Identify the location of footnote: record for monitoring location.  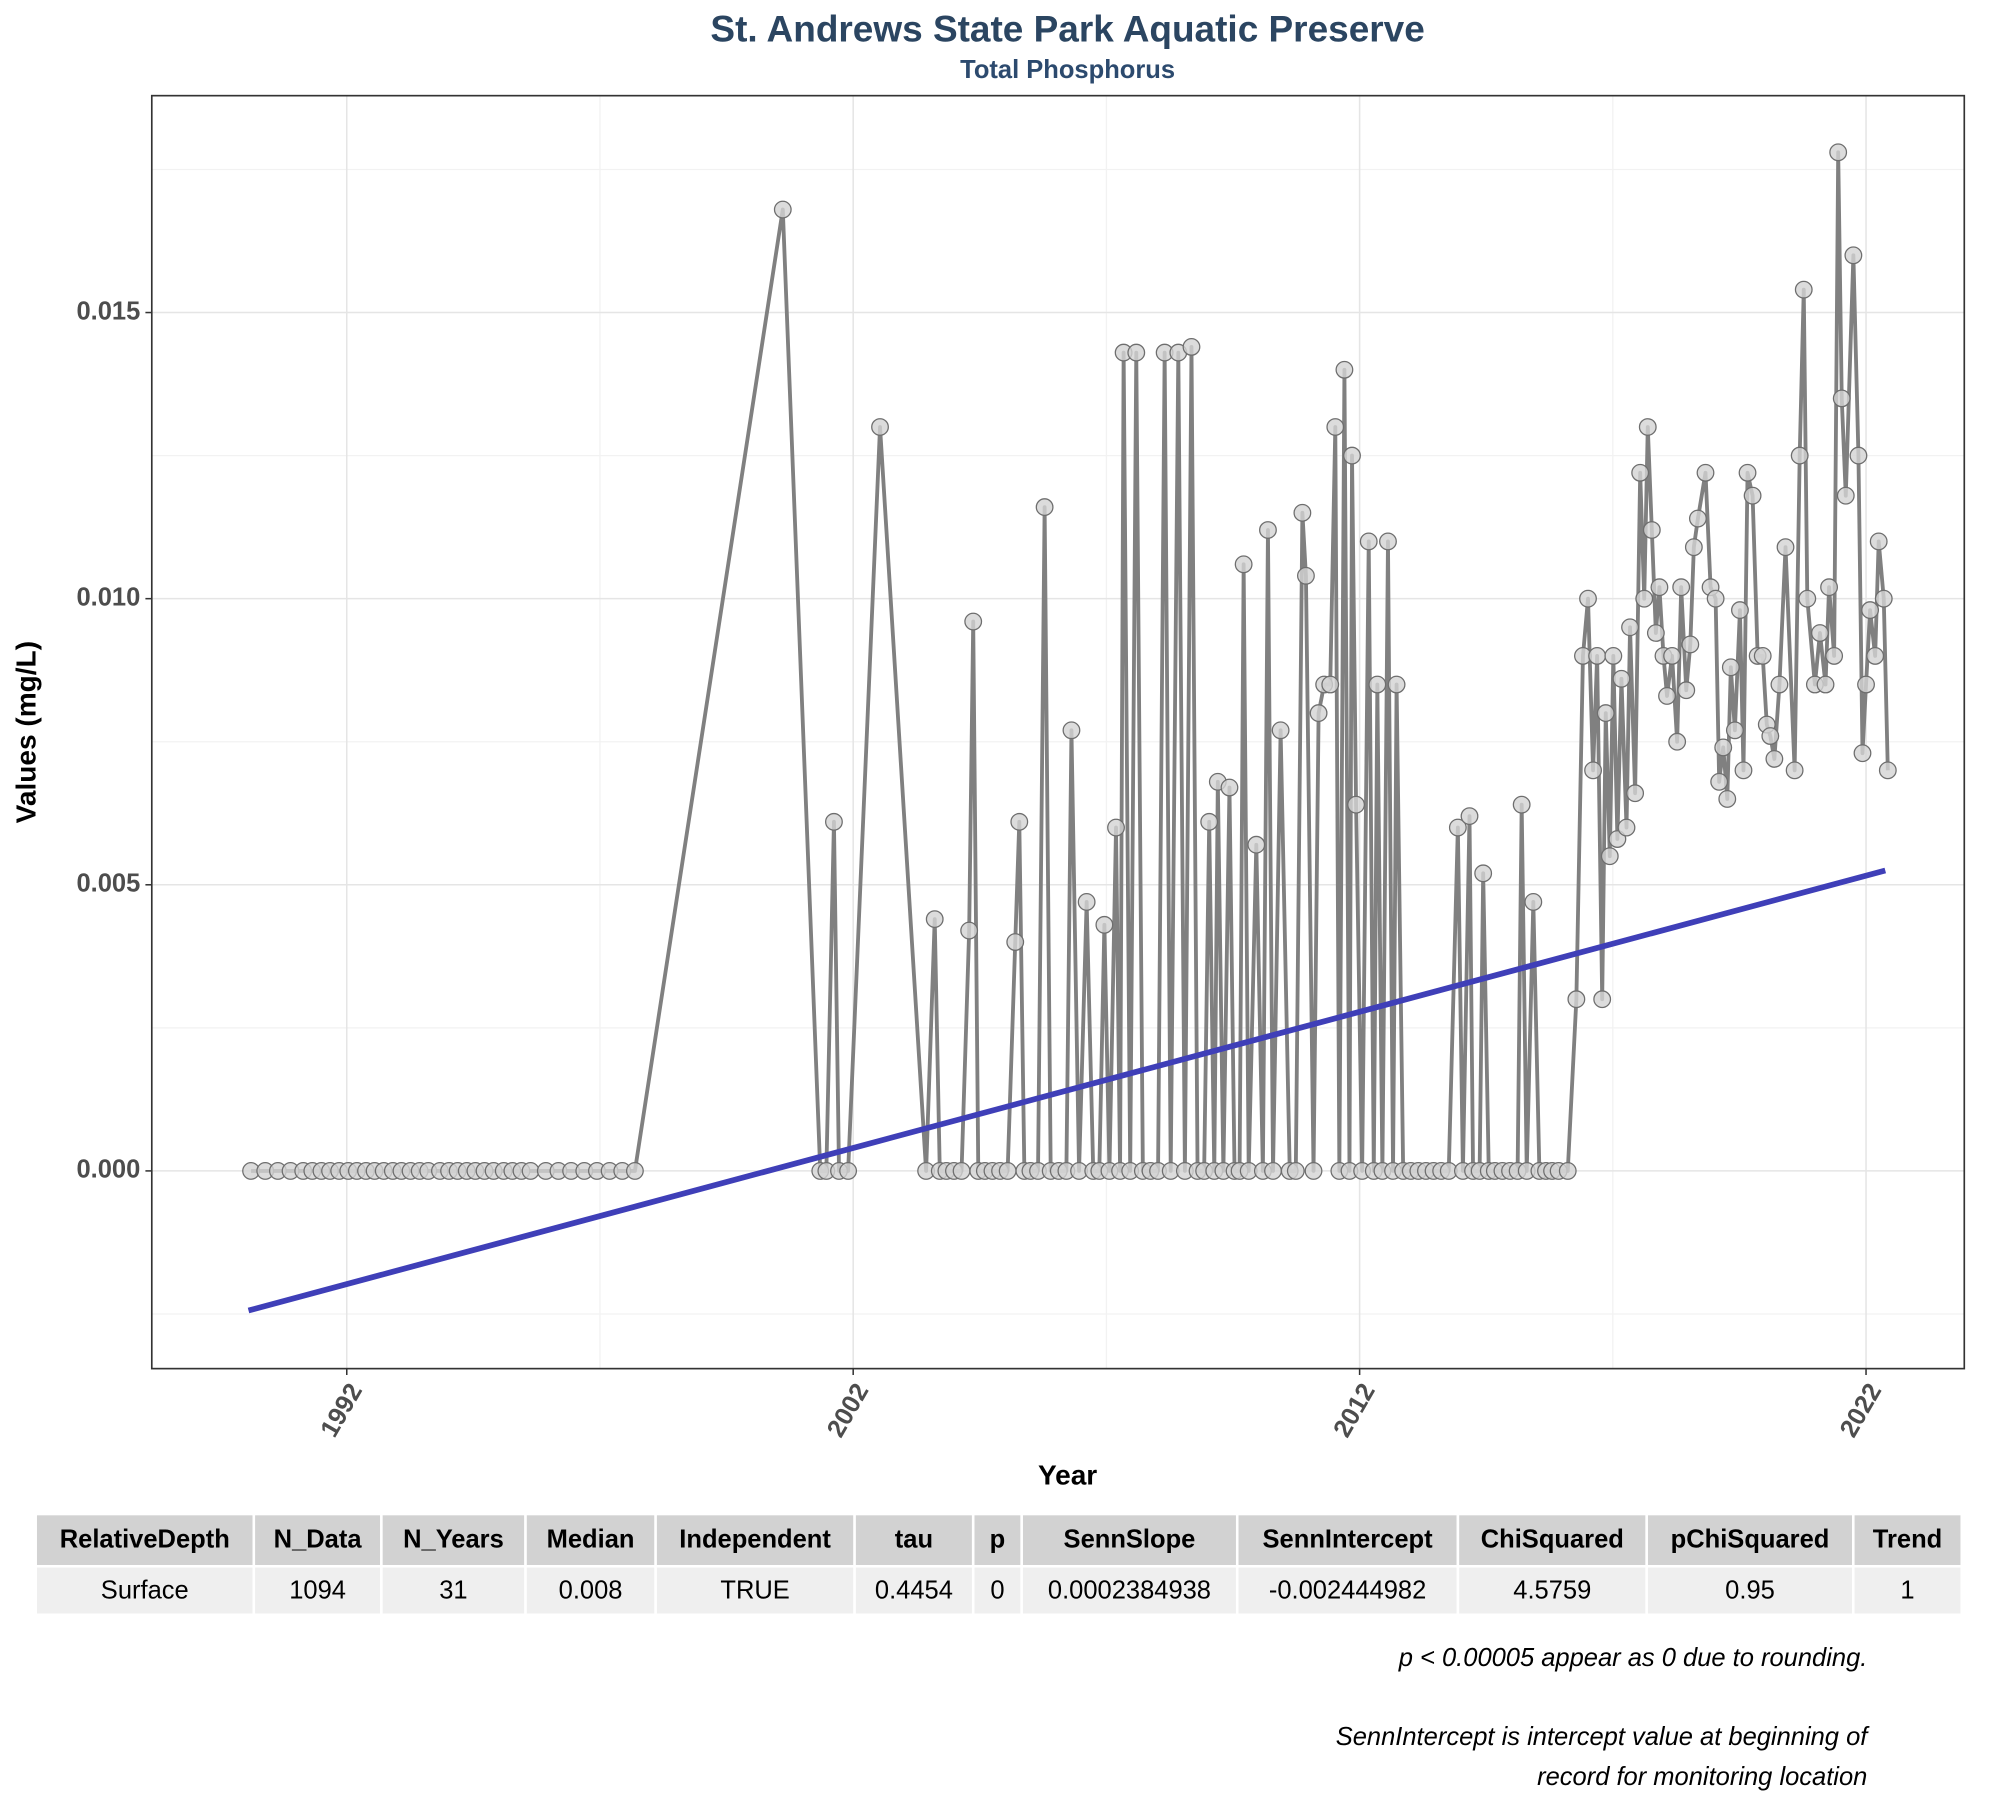
(1702, 1777).